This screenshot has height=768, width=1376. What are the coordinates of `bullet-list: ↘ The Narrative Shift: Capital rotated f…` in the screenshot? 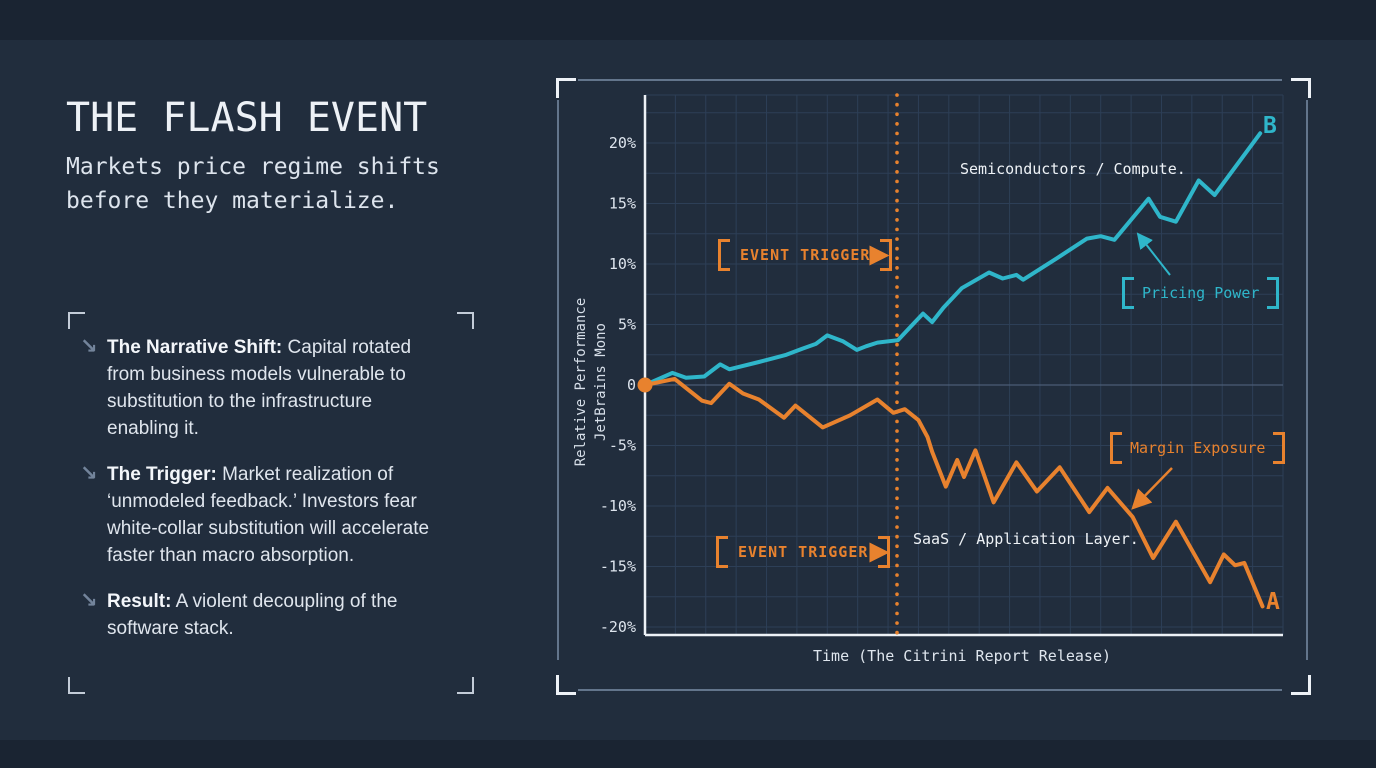 It's located at (262, 497).